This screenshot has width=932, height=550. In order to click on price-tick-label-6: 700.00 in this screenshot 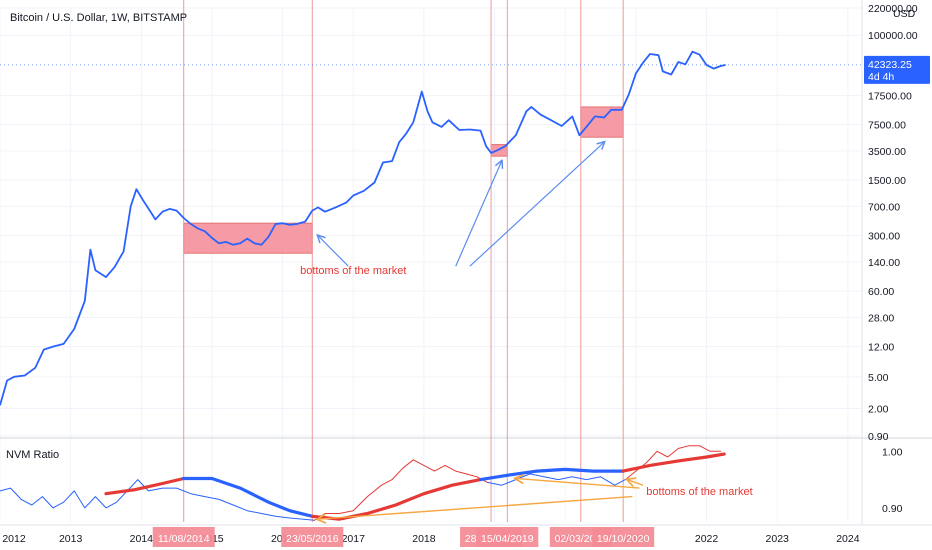, I will do `click(884, 207)`.